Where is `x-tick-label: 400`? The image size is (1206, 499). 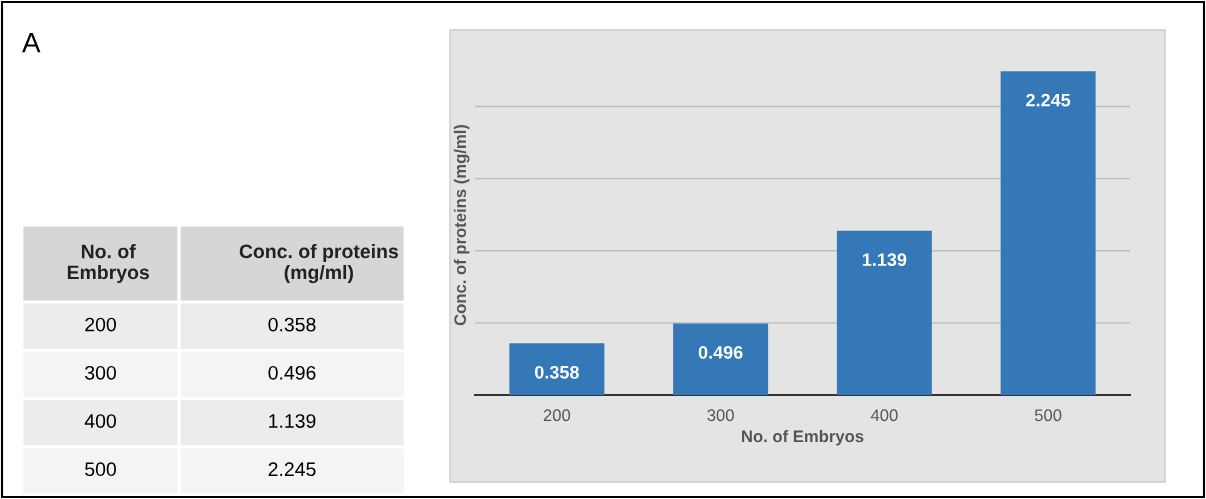 x-tick-label: 400 is located at coordinates (884, 415).